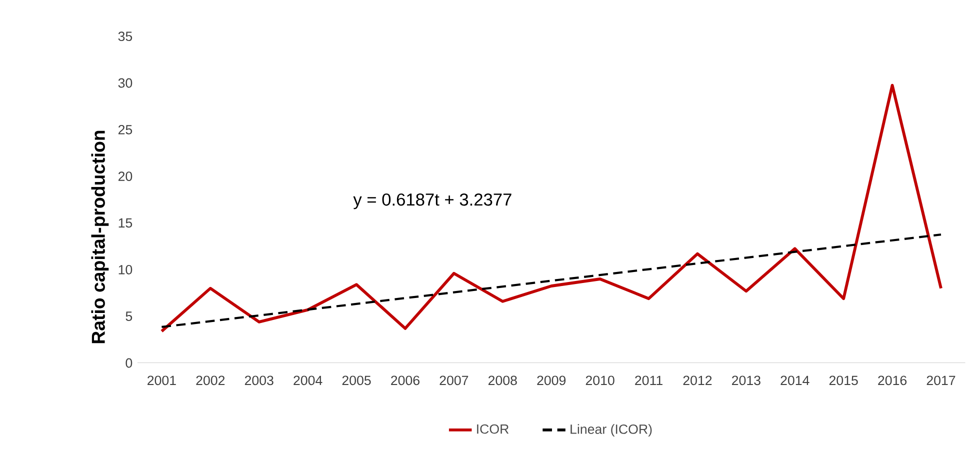 This screenshot has width=973, height=461. Describe the element at coordinates (454, 381) in the screenshot. I see `x-tick-label: 2007` at that location.